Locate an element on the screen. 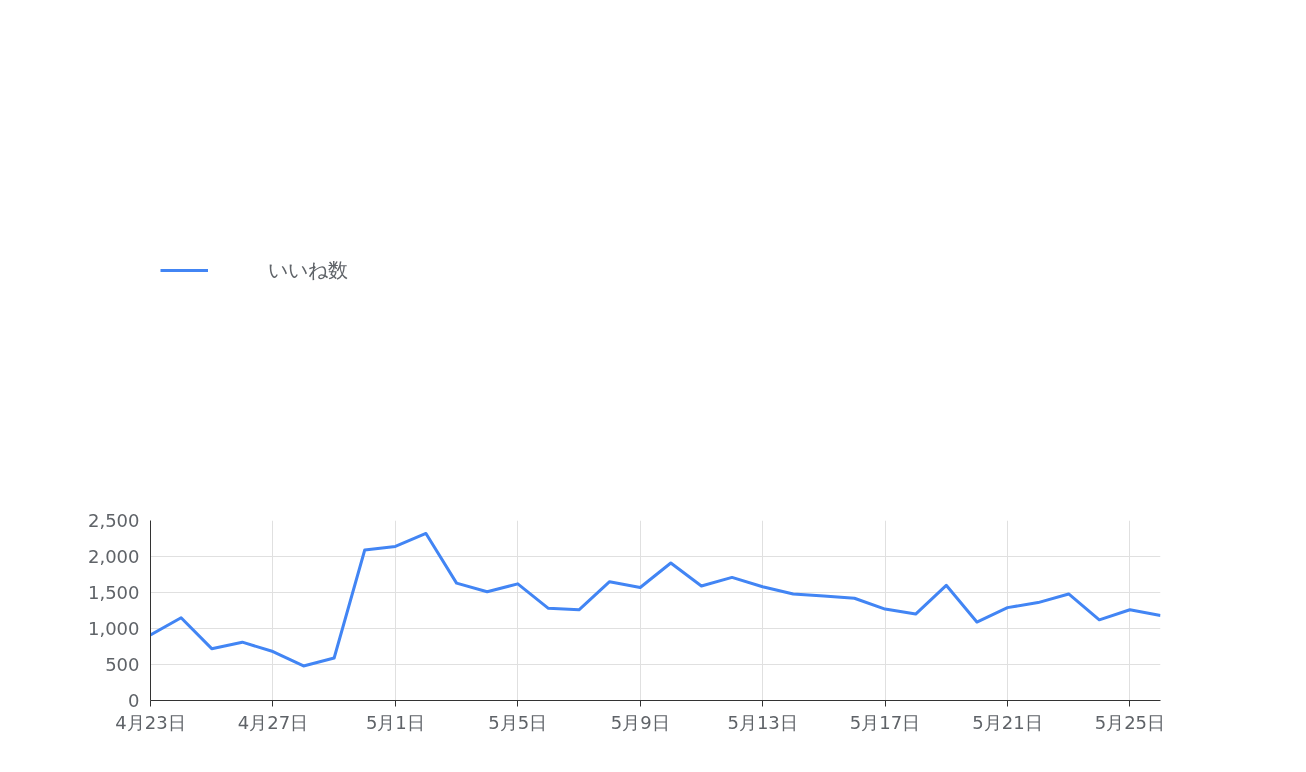  x-tick-label: 5月13日 is located at coordinates (762, 722).